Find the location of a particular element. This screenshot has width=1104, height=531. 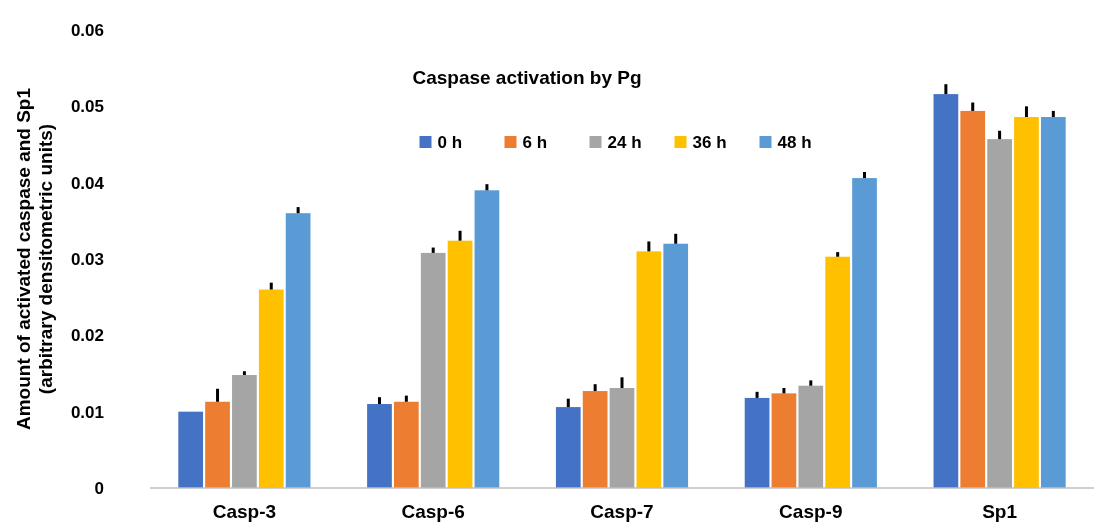

y-tick-label: 0.05 is located at coordinates (87, 107).